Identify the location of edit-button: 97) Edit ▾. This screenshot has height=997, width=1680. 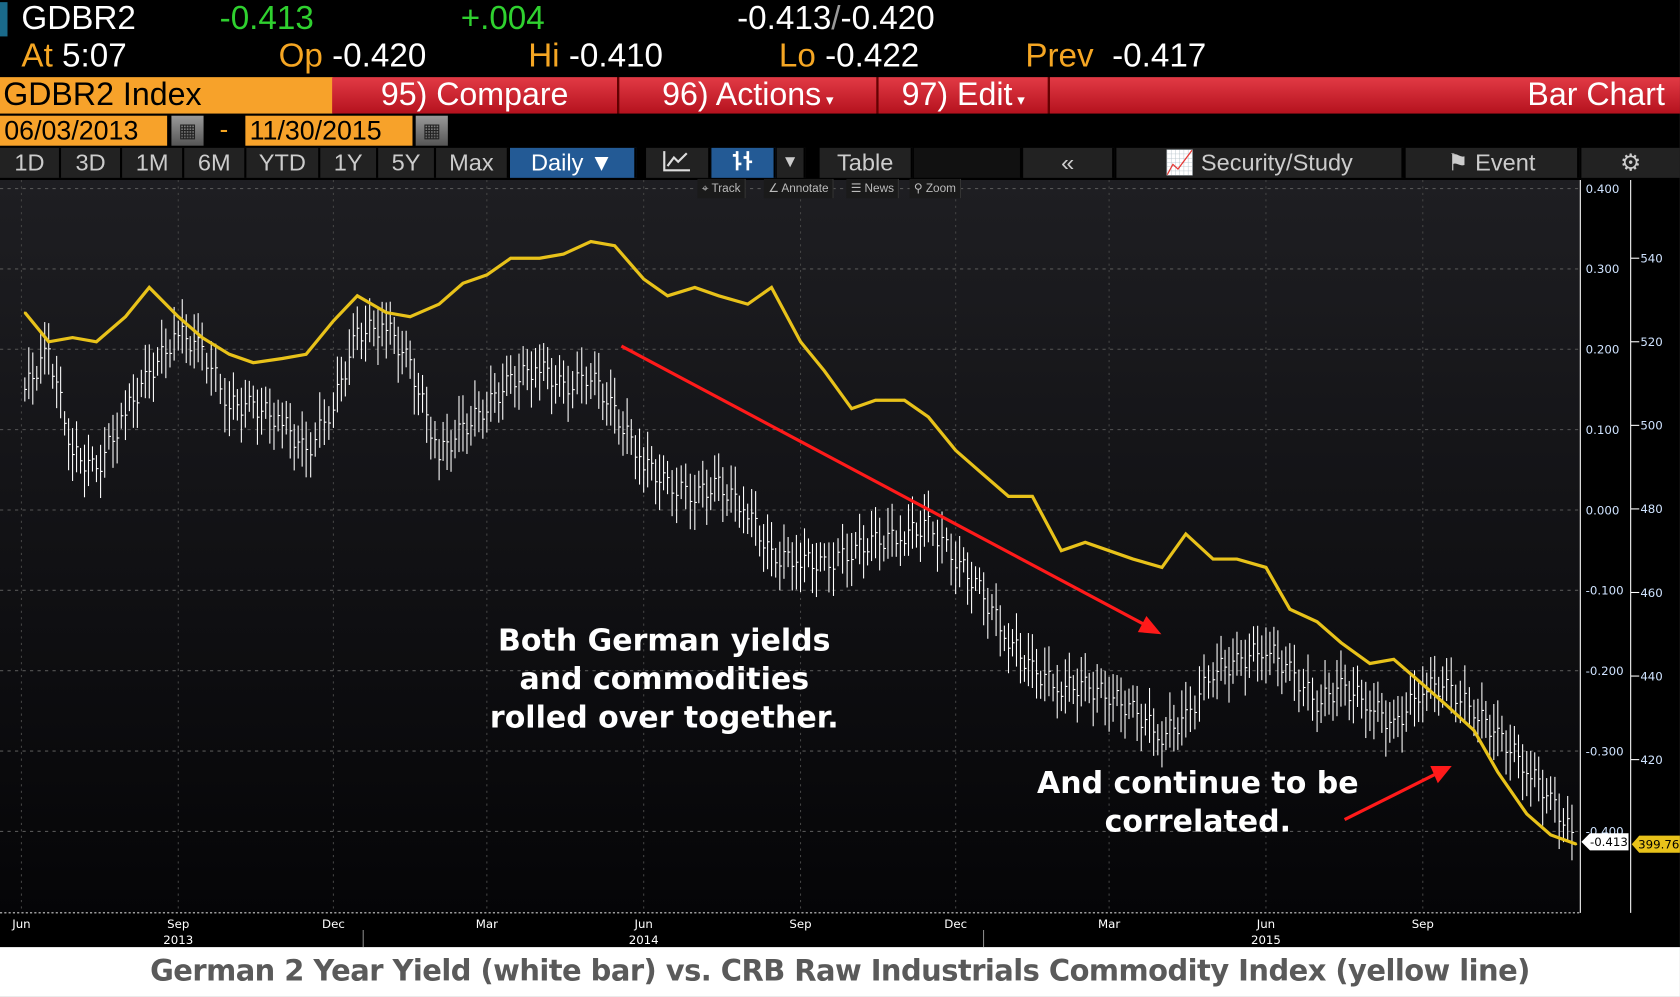
(964, 95).